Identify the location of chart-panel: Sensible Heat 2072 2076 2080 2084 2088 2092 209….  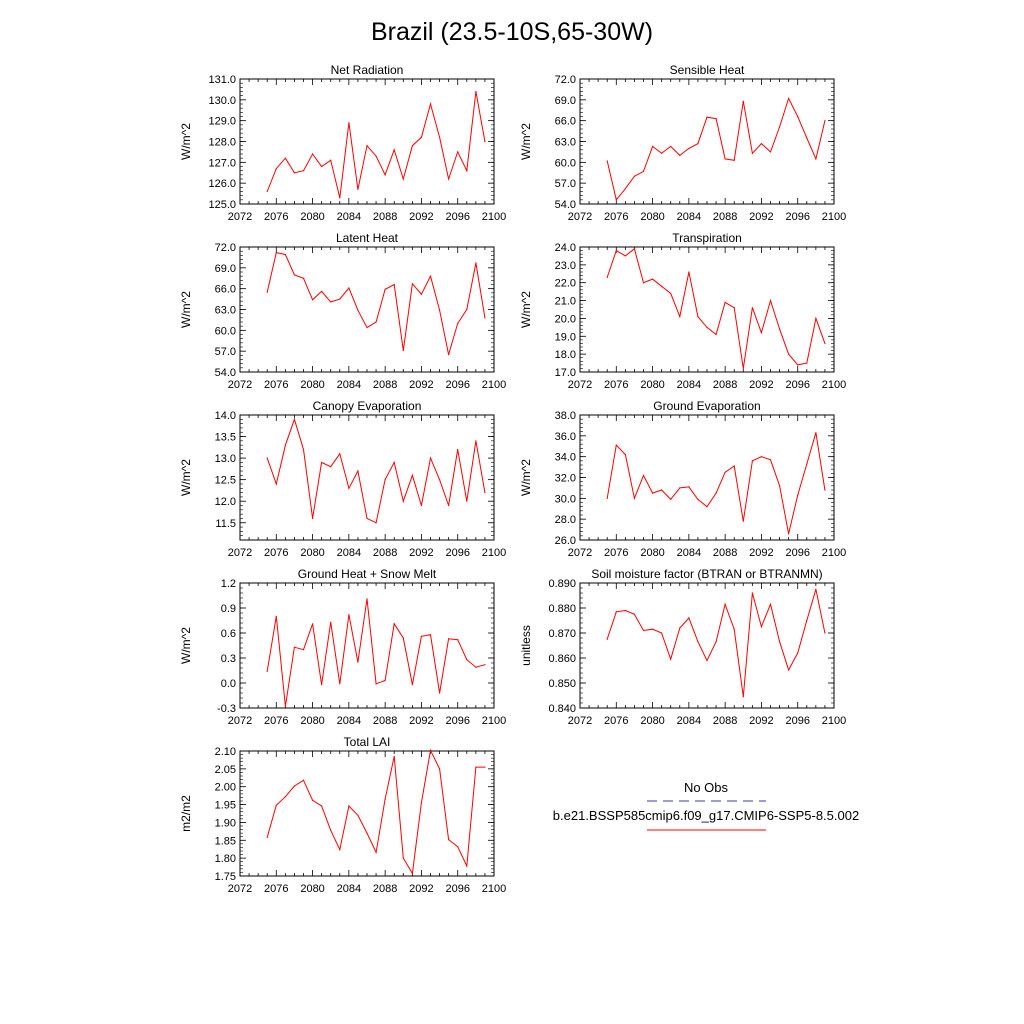
(682, 143).